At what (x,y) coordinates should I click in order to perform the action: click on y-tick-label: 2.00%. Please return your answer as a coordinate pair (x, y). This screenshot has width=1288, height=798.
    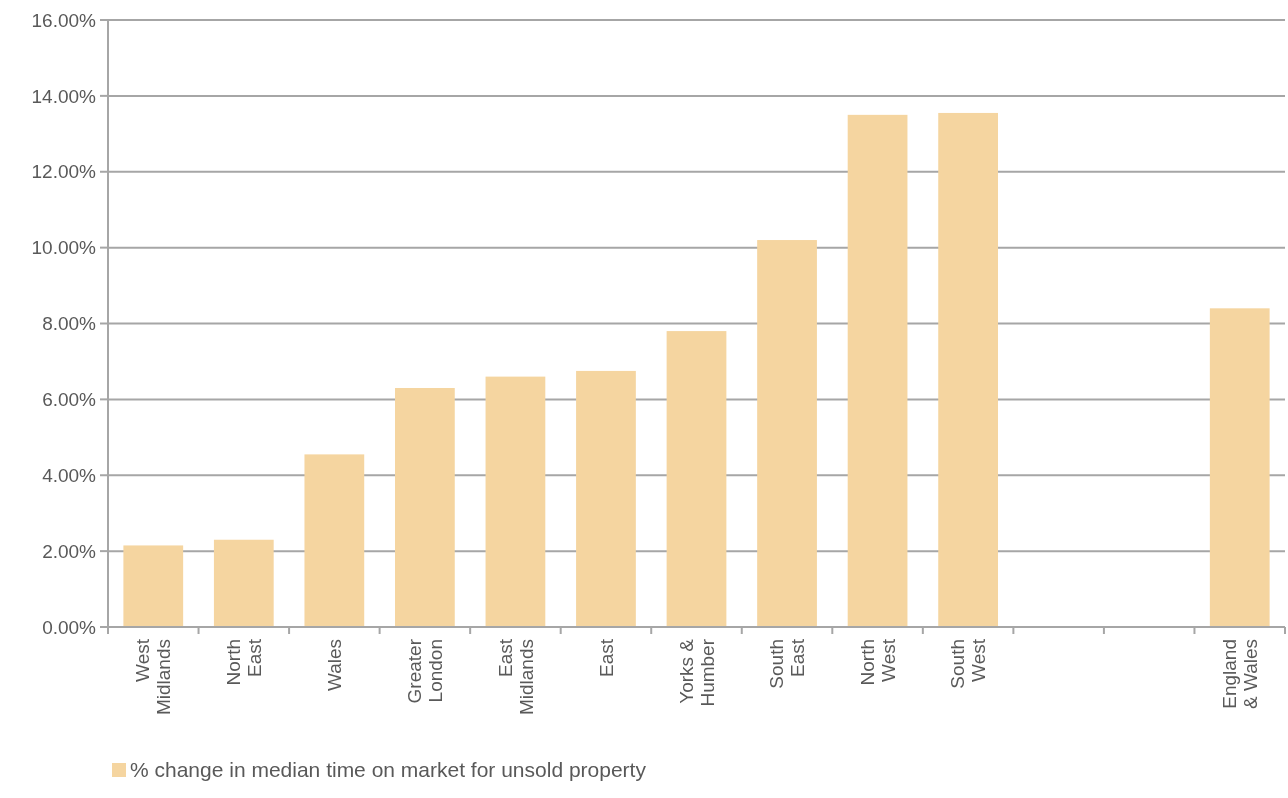
    Looking at the image, I should click on (69, 551).